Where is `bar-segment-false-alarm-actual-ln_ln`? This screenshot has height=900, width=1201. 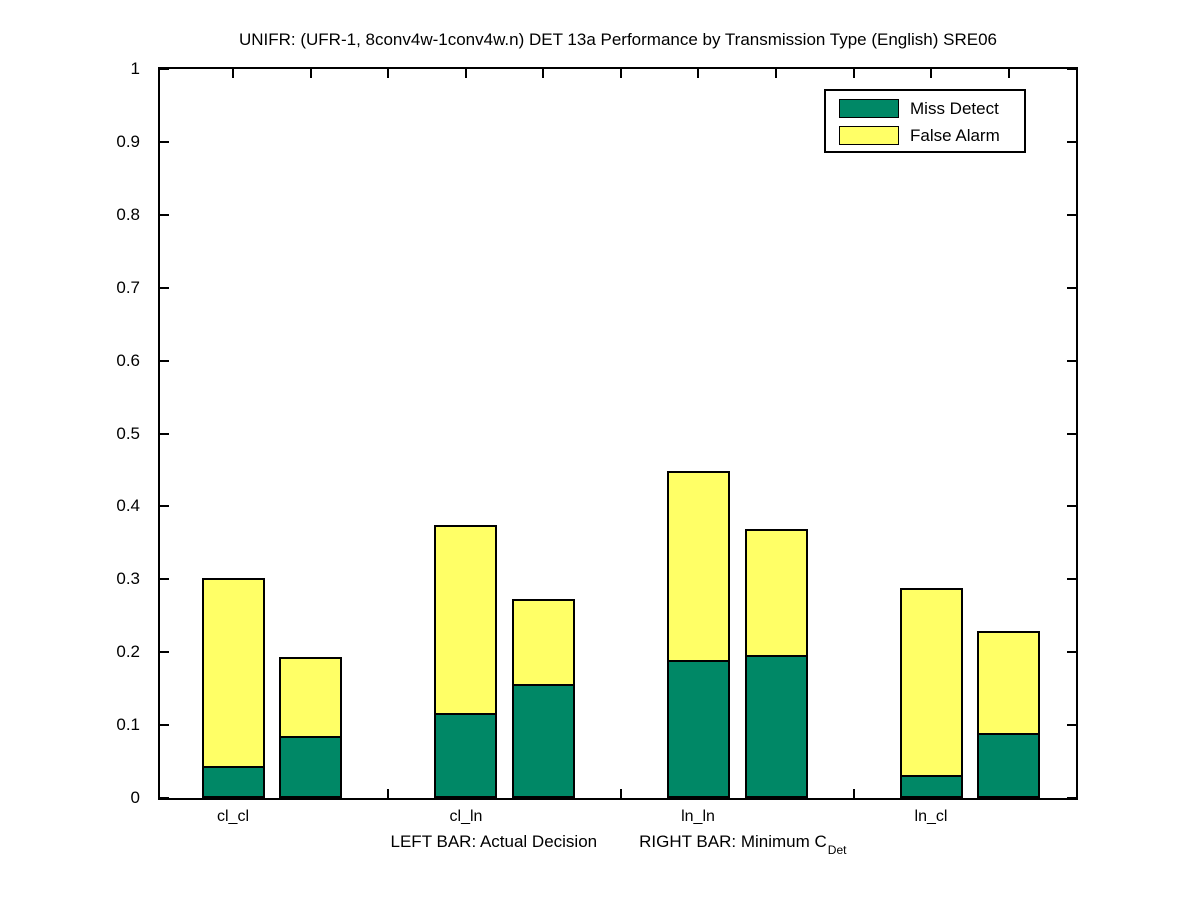
bar-segment-false-alarm-actual-ln_ln is located at coordinates (698, 566).